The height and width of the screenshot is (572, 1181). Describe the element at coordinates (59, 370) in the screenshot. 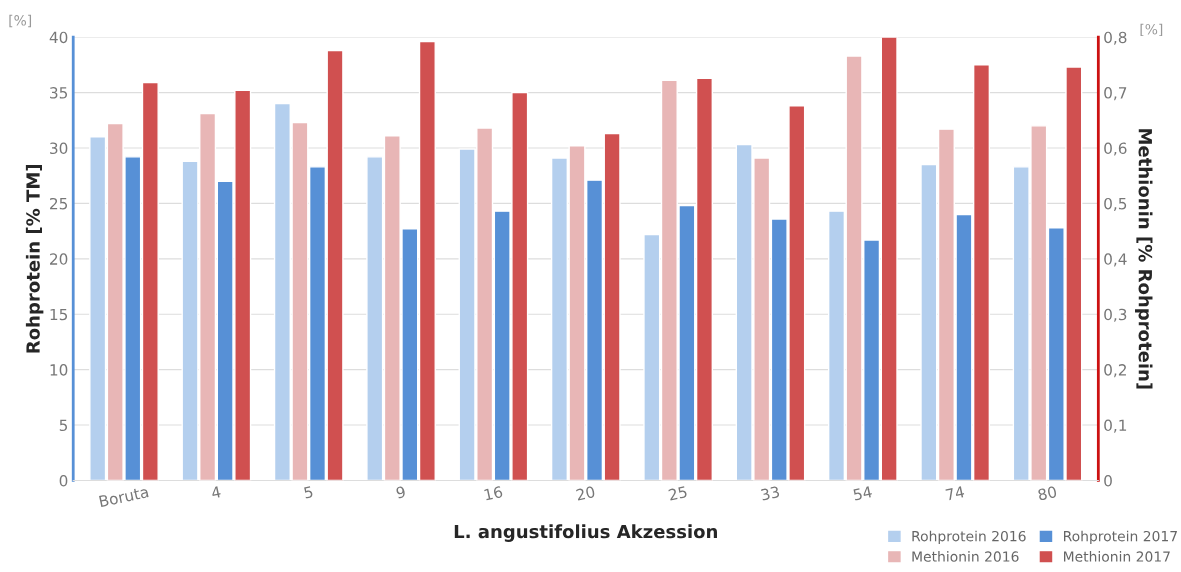

I see `y-tick-label: 10` at that location.